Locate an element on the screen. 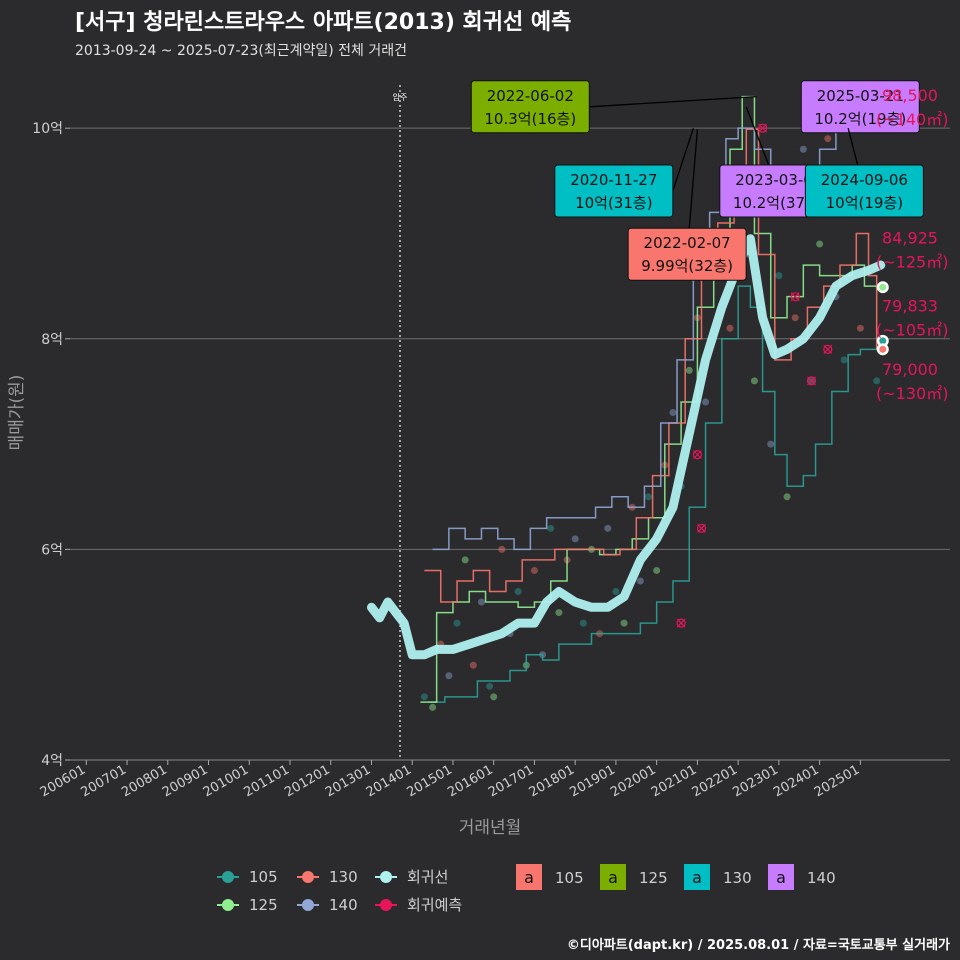 Image resolution: width=960 pixels, height=960 pixels. annotation-price: 10억(31층) is located at coordinates (613, 203).